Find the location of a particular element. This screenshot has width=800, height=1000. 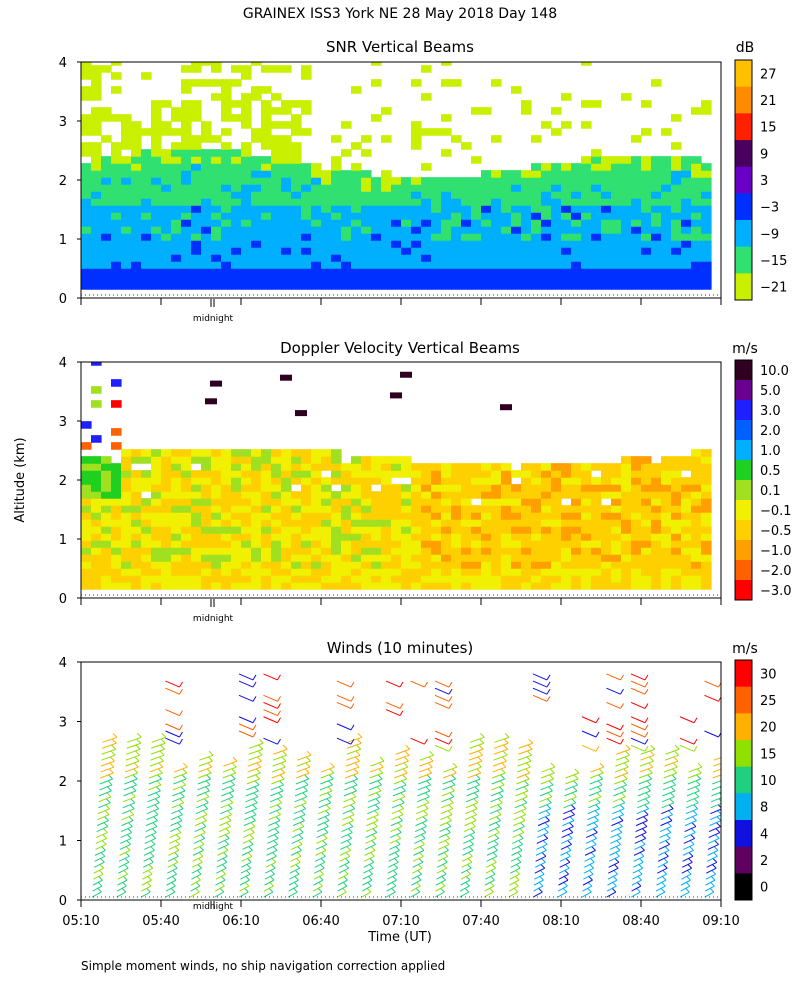

midnight-label-snr: midnight is located at coordinates (213, 319).